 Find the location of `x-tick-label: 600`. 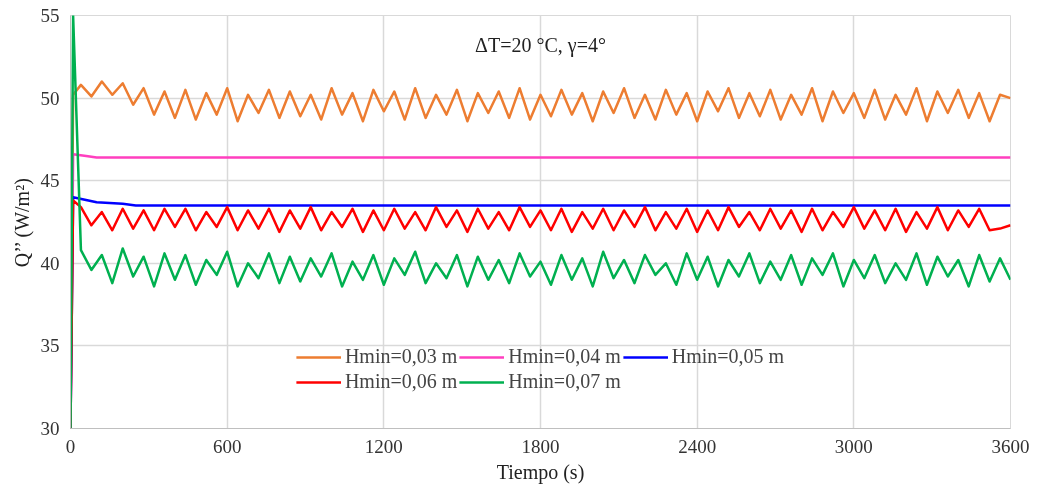

x-tick-label: 600 is located at coordinates (227, 446).